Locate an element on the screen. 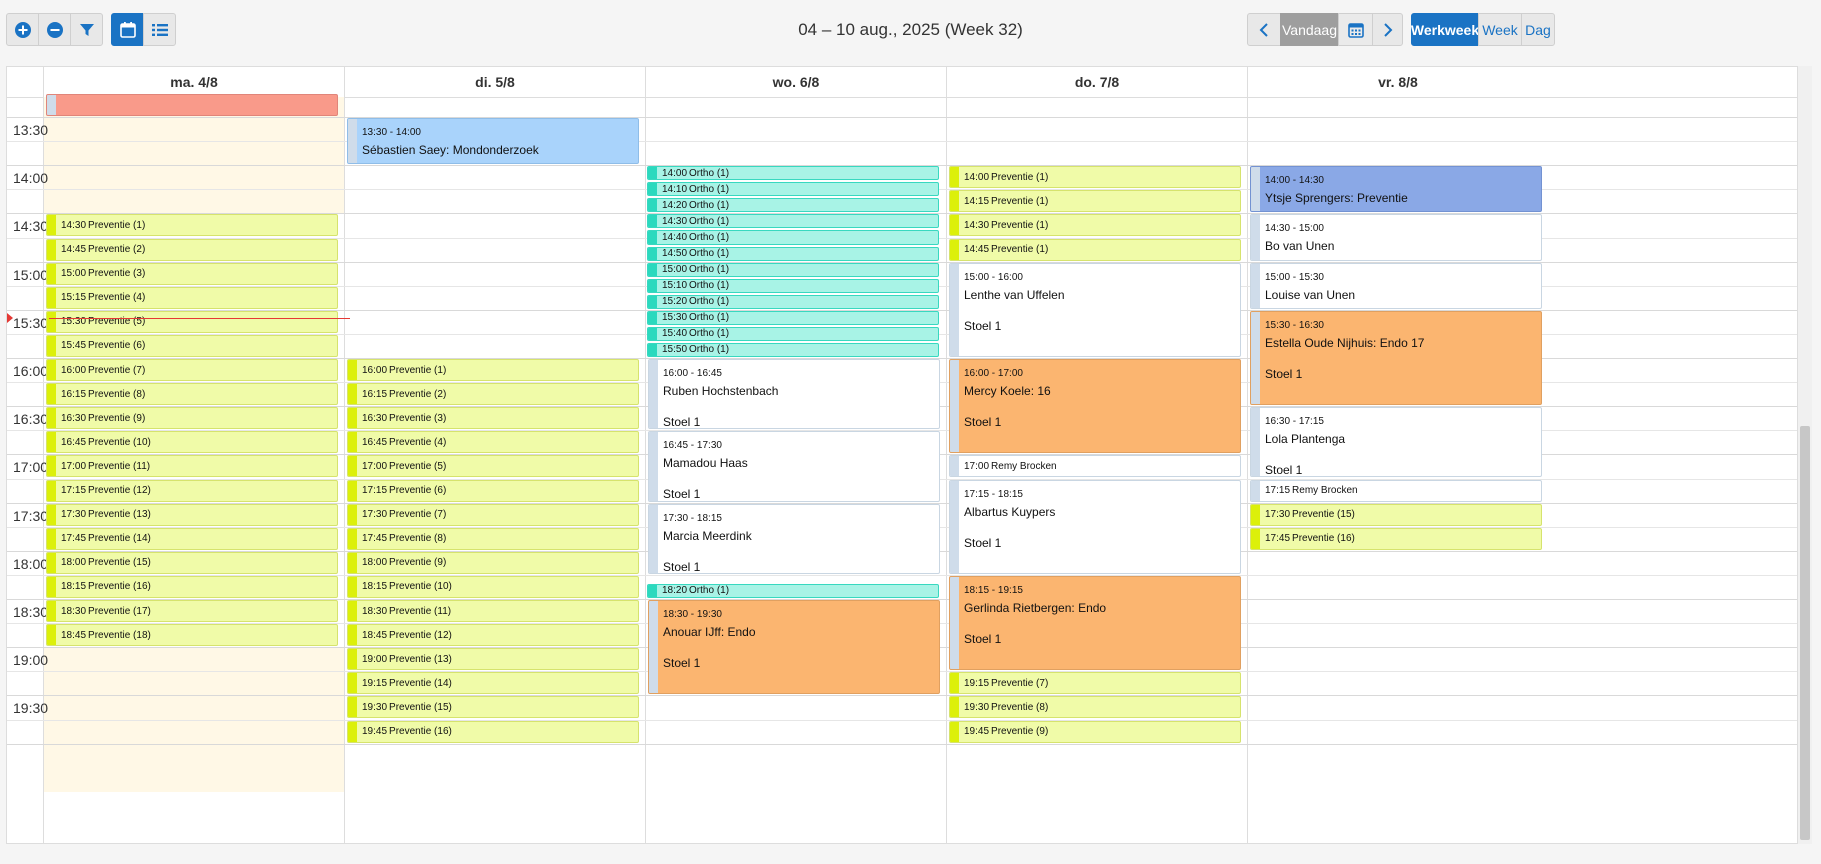  add-button is located at coordinates (22, 29).